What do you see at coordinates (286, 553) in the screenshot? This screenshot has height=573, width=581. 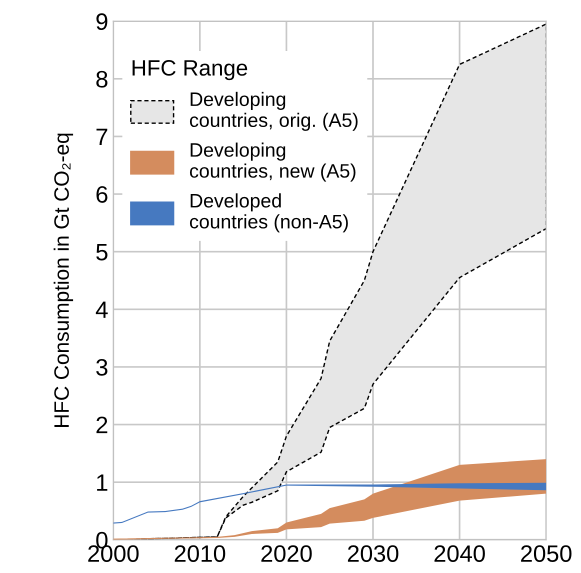 I see `x-tick-label: 2020` at bounding box center [286, 553].